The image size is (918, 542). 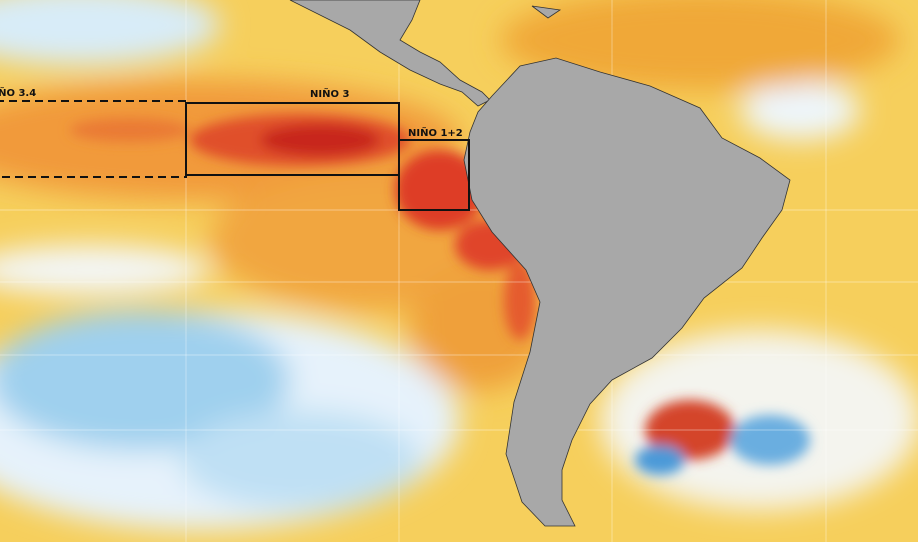 What do you see at coordinates (434, 175) in the screenshot?
I see `nino-12-box` at bounding box center [434, 175].